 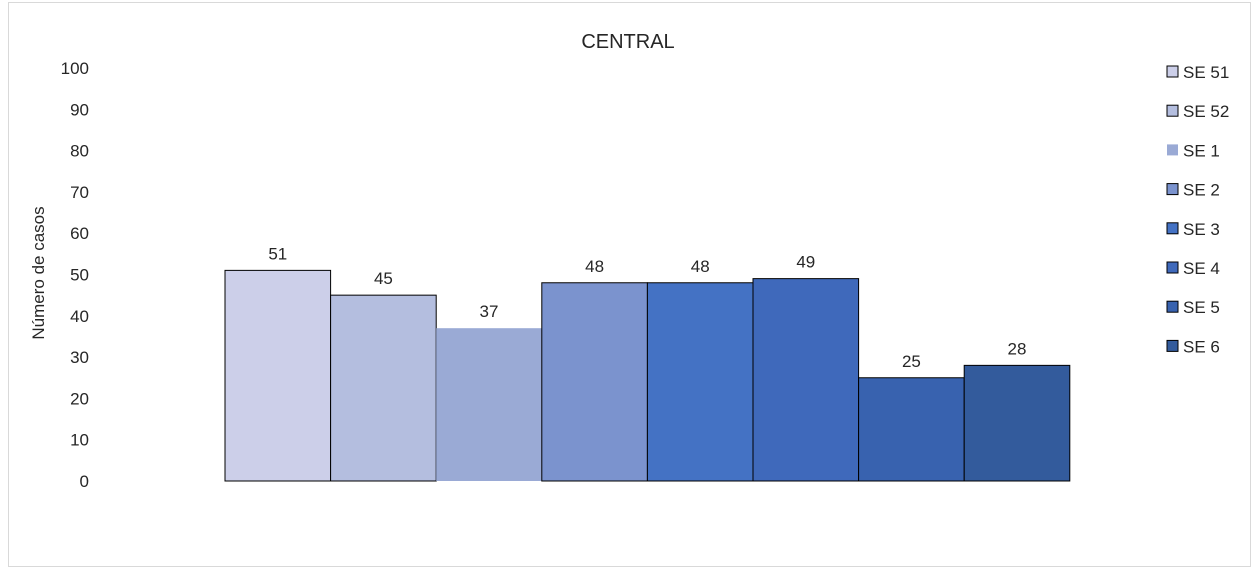 What do you see at coordinates (38, 272) in the screenshot?
I see `y-axis-label: Número de casos` at bounding box center [38, 272].